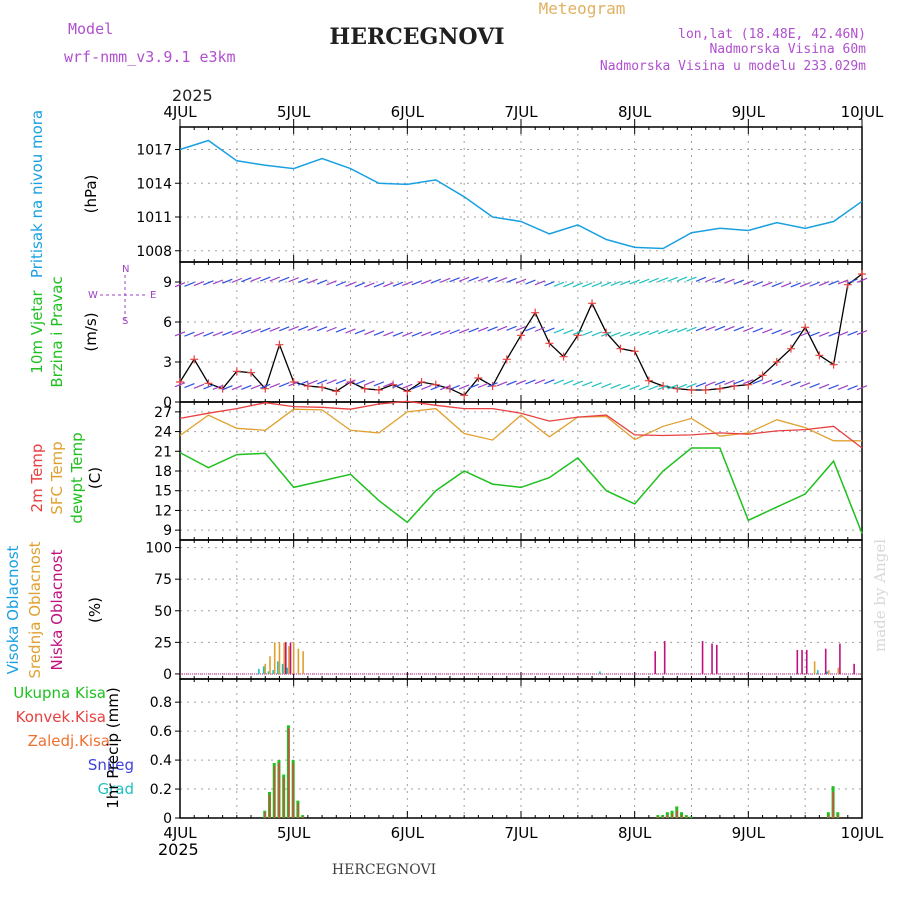 This screenshot has height=900, width=900. Describe the element at coordinates (125, 269) in the screenshot. I see `compass-n: N` at that location.